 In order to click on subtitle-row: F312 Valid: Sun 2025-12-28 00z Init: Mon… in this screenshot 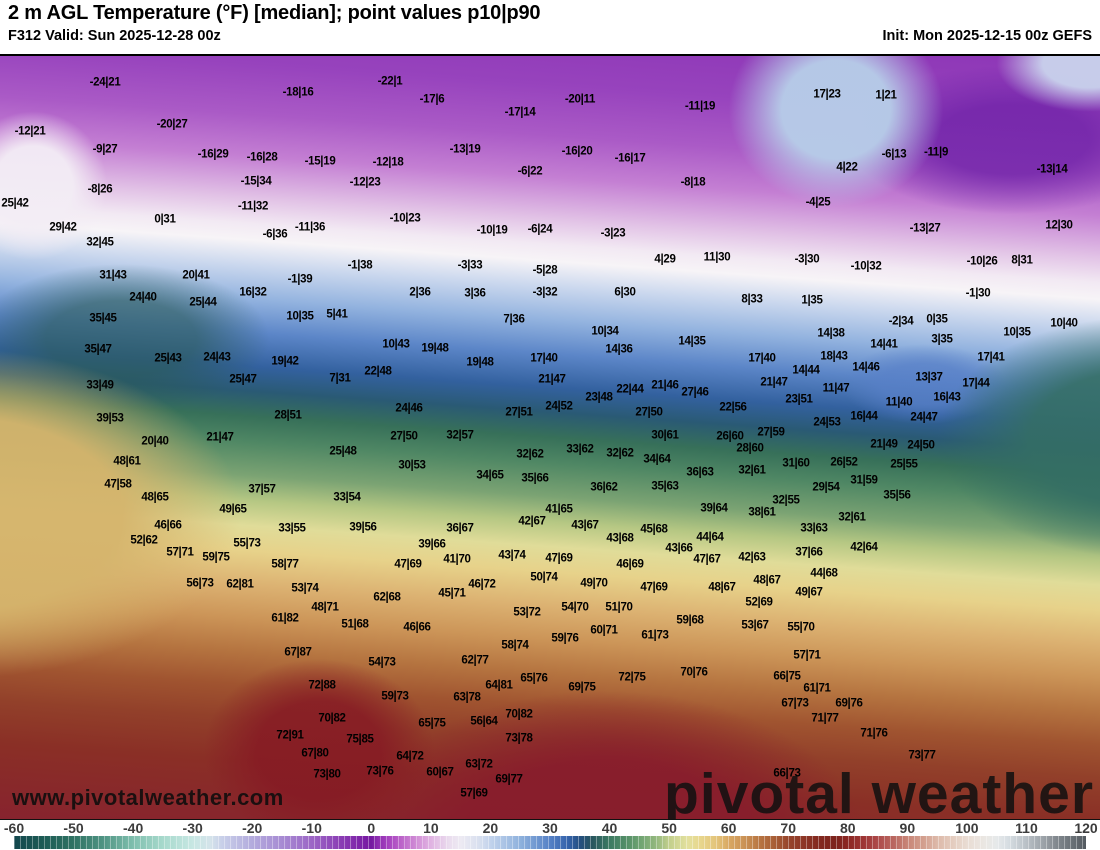, I will do `click(550, 36)`.